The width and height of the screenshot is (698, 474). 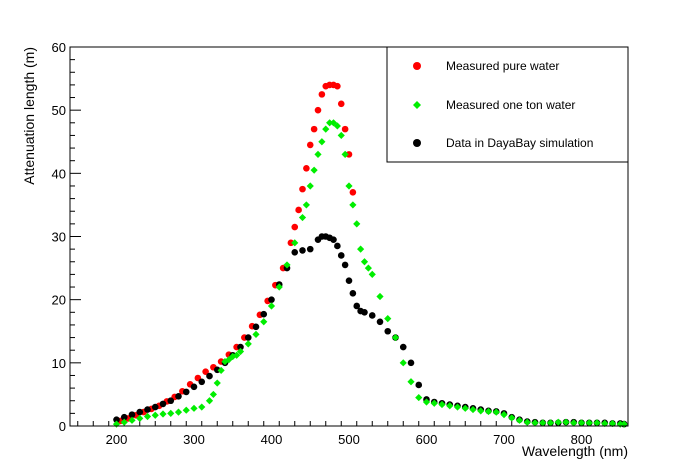 I want to click on x-tick-label: 300, so click(x=194, y=439).